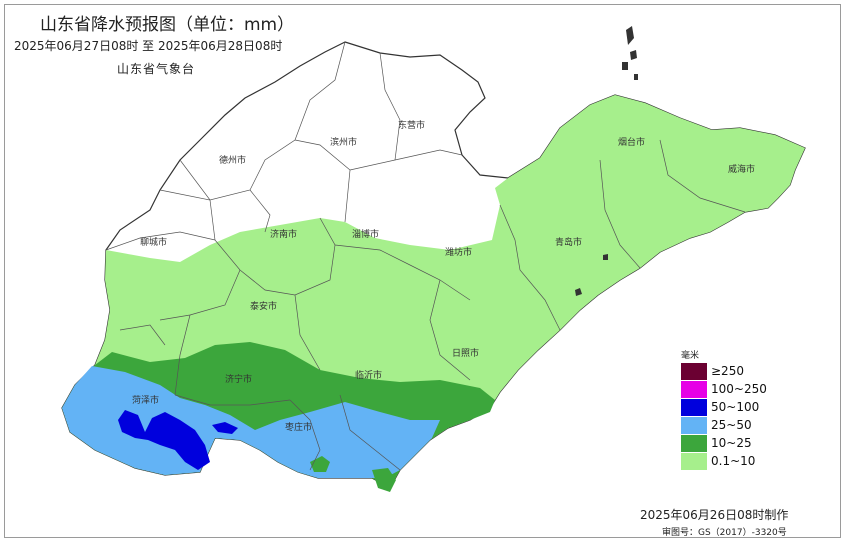 The height and width of the screenshot is (545, 847). I want to click on city-label-weifang: 潍坊市, so click(458, 252).